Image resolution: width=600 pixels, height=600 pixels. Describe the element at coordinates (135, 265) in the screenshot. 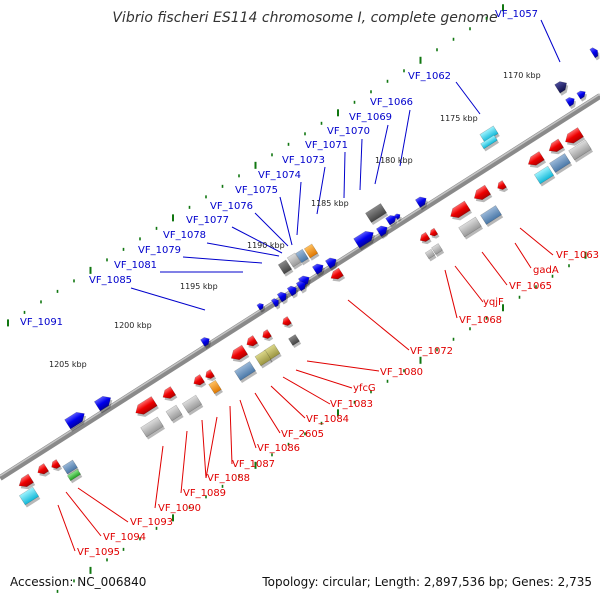

I see `gene-label-vf1081: VF_1081` at that location.